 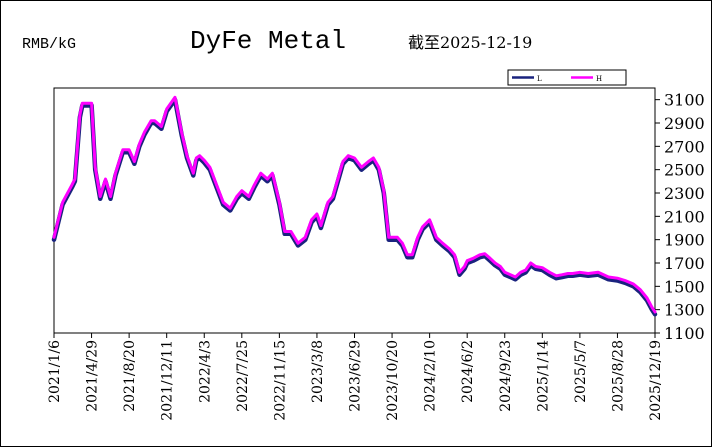 What do you see at coordinates (243, 376) in the screenshot?
I see `x-tick-label: 2022/7/25` at bounding box center [243, 376].